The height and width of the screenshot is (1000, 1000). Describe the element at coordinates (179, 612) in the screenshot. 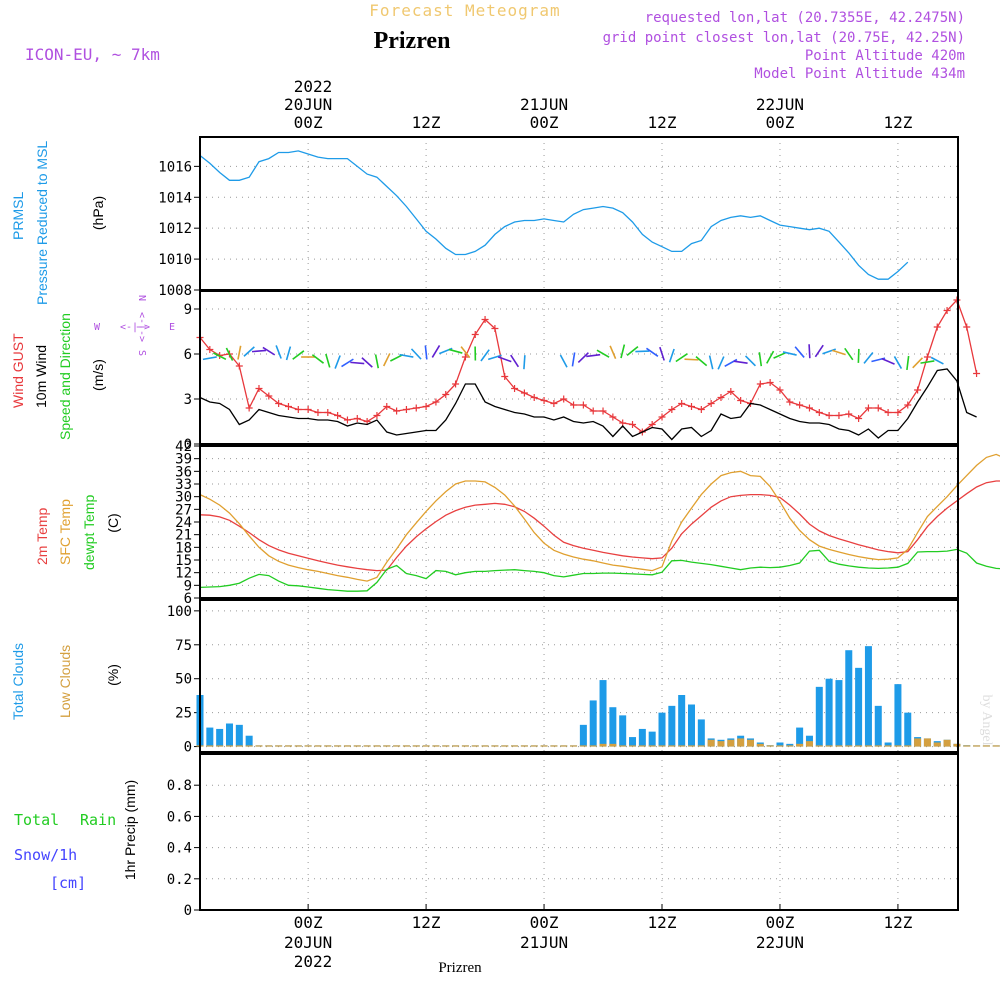

I see `y-tick-label: 100` at that location.